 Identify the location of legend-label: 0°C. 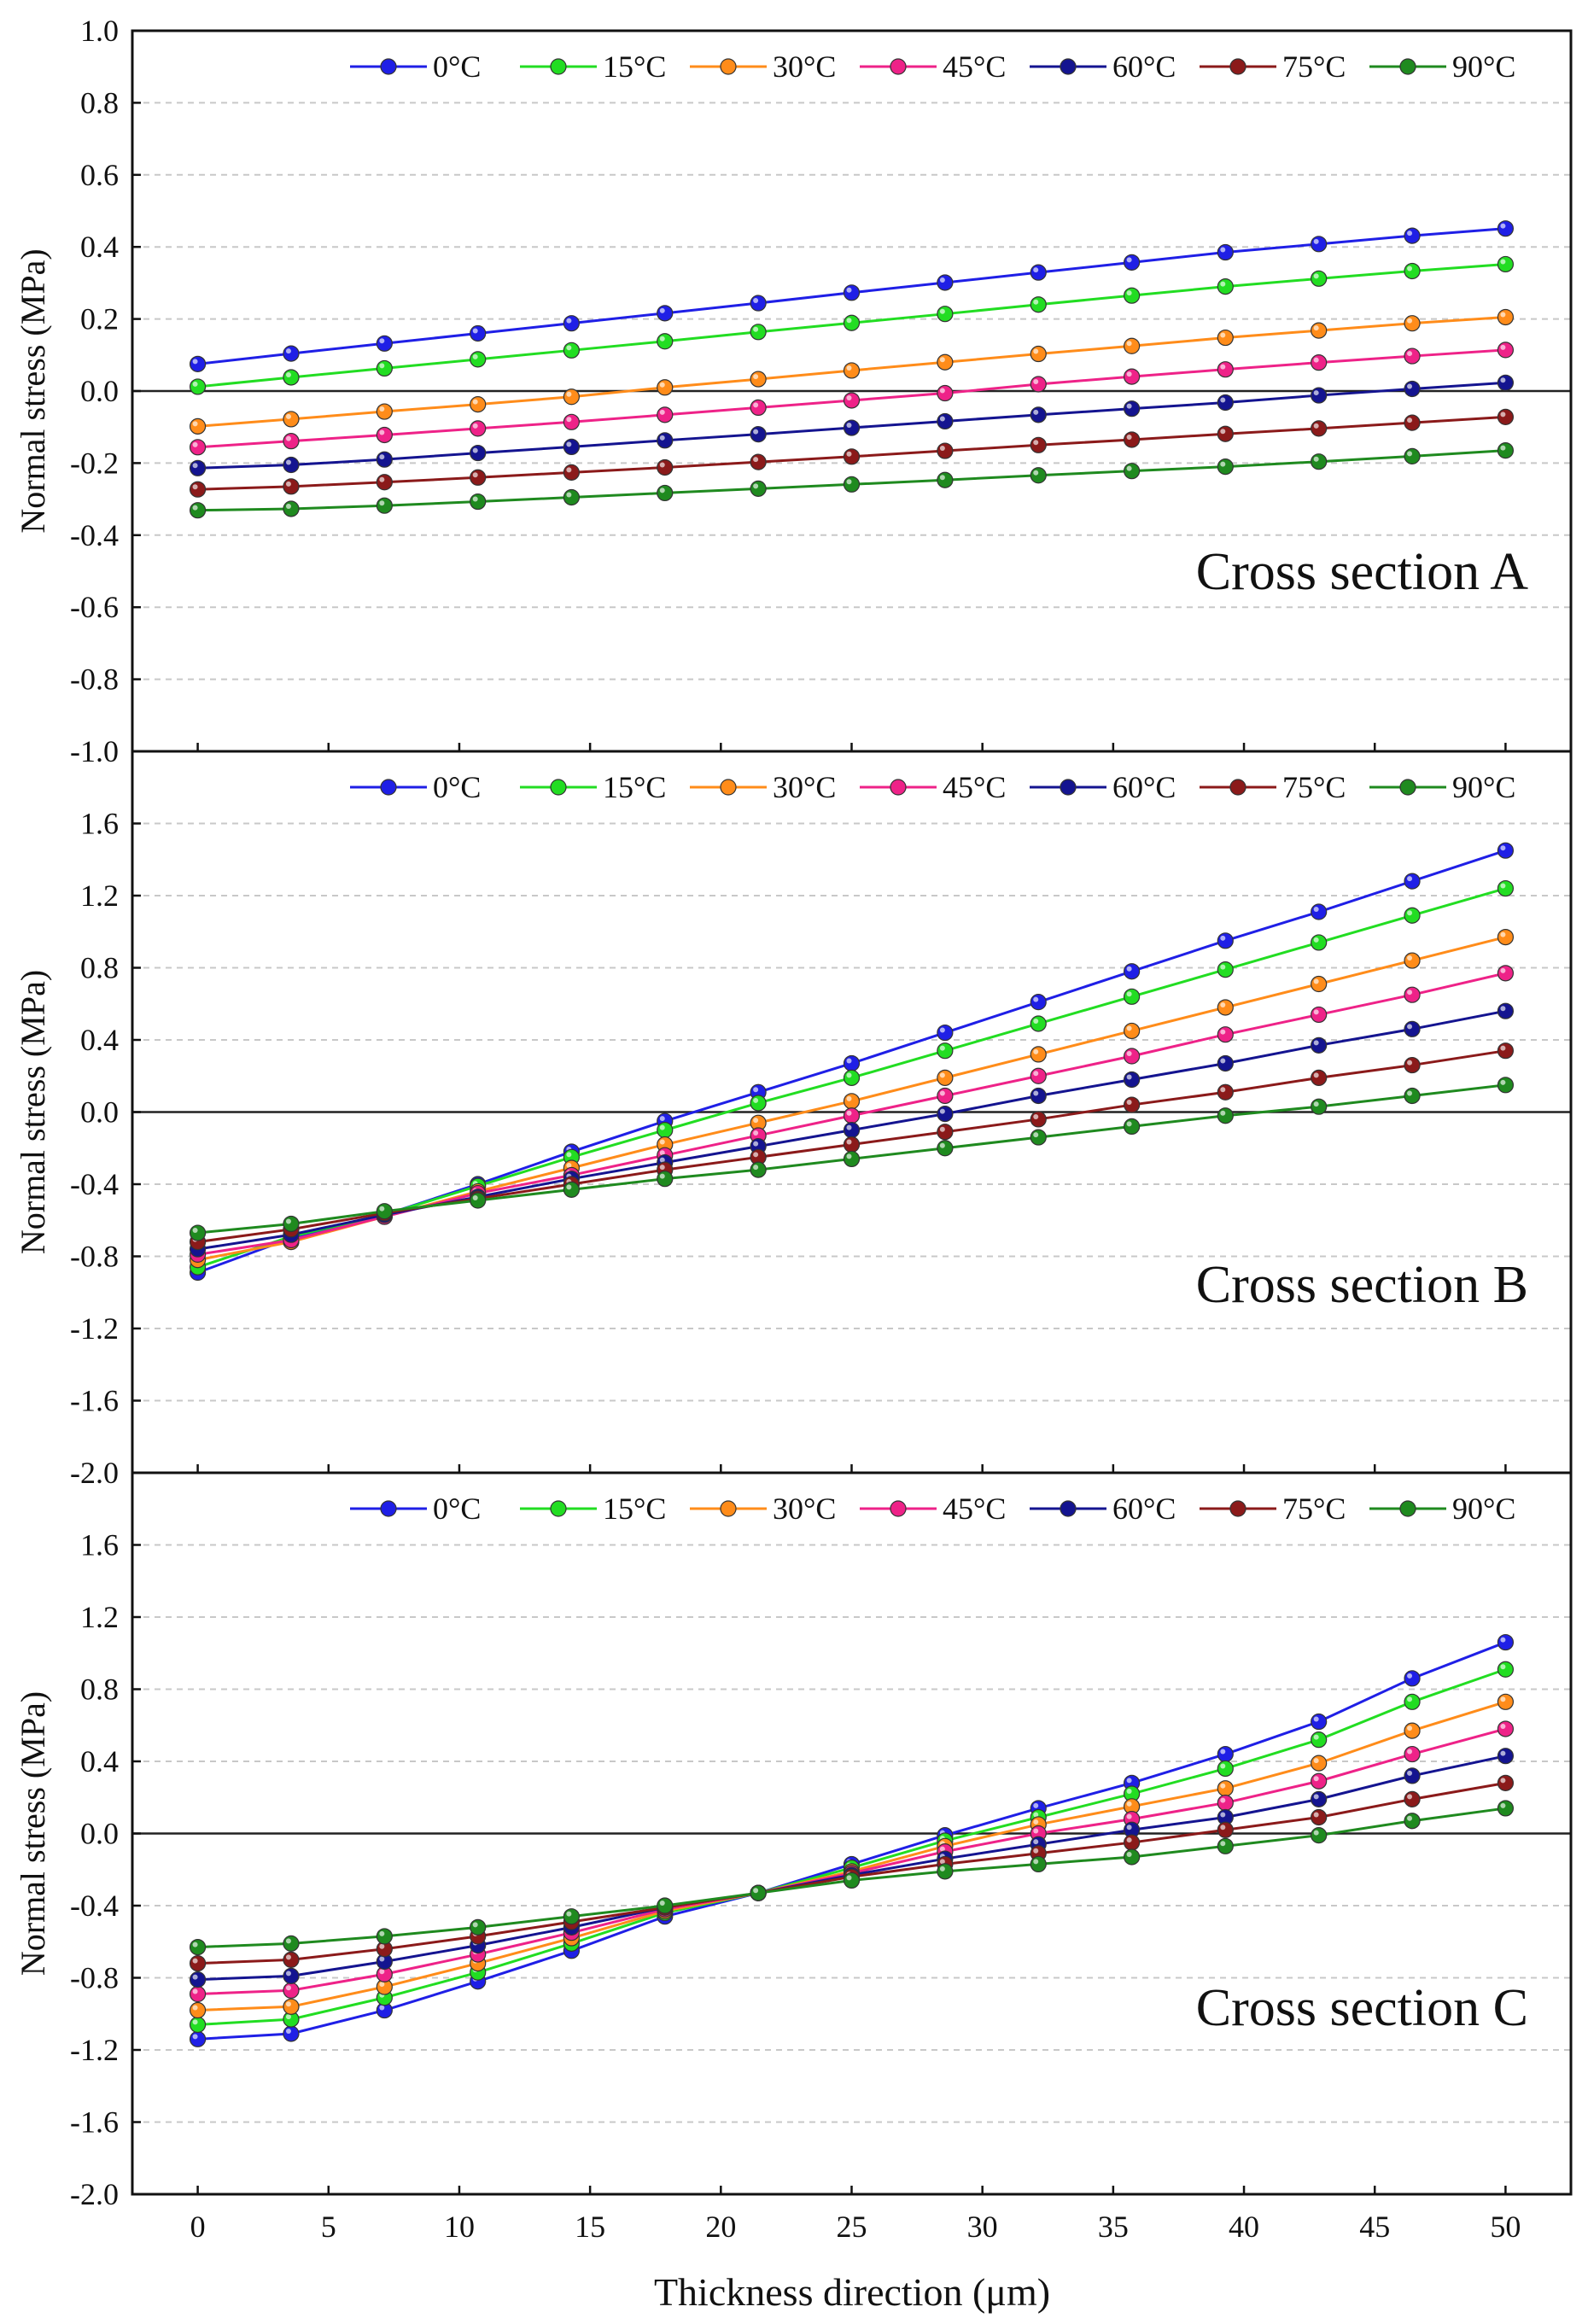
(457, 1509).